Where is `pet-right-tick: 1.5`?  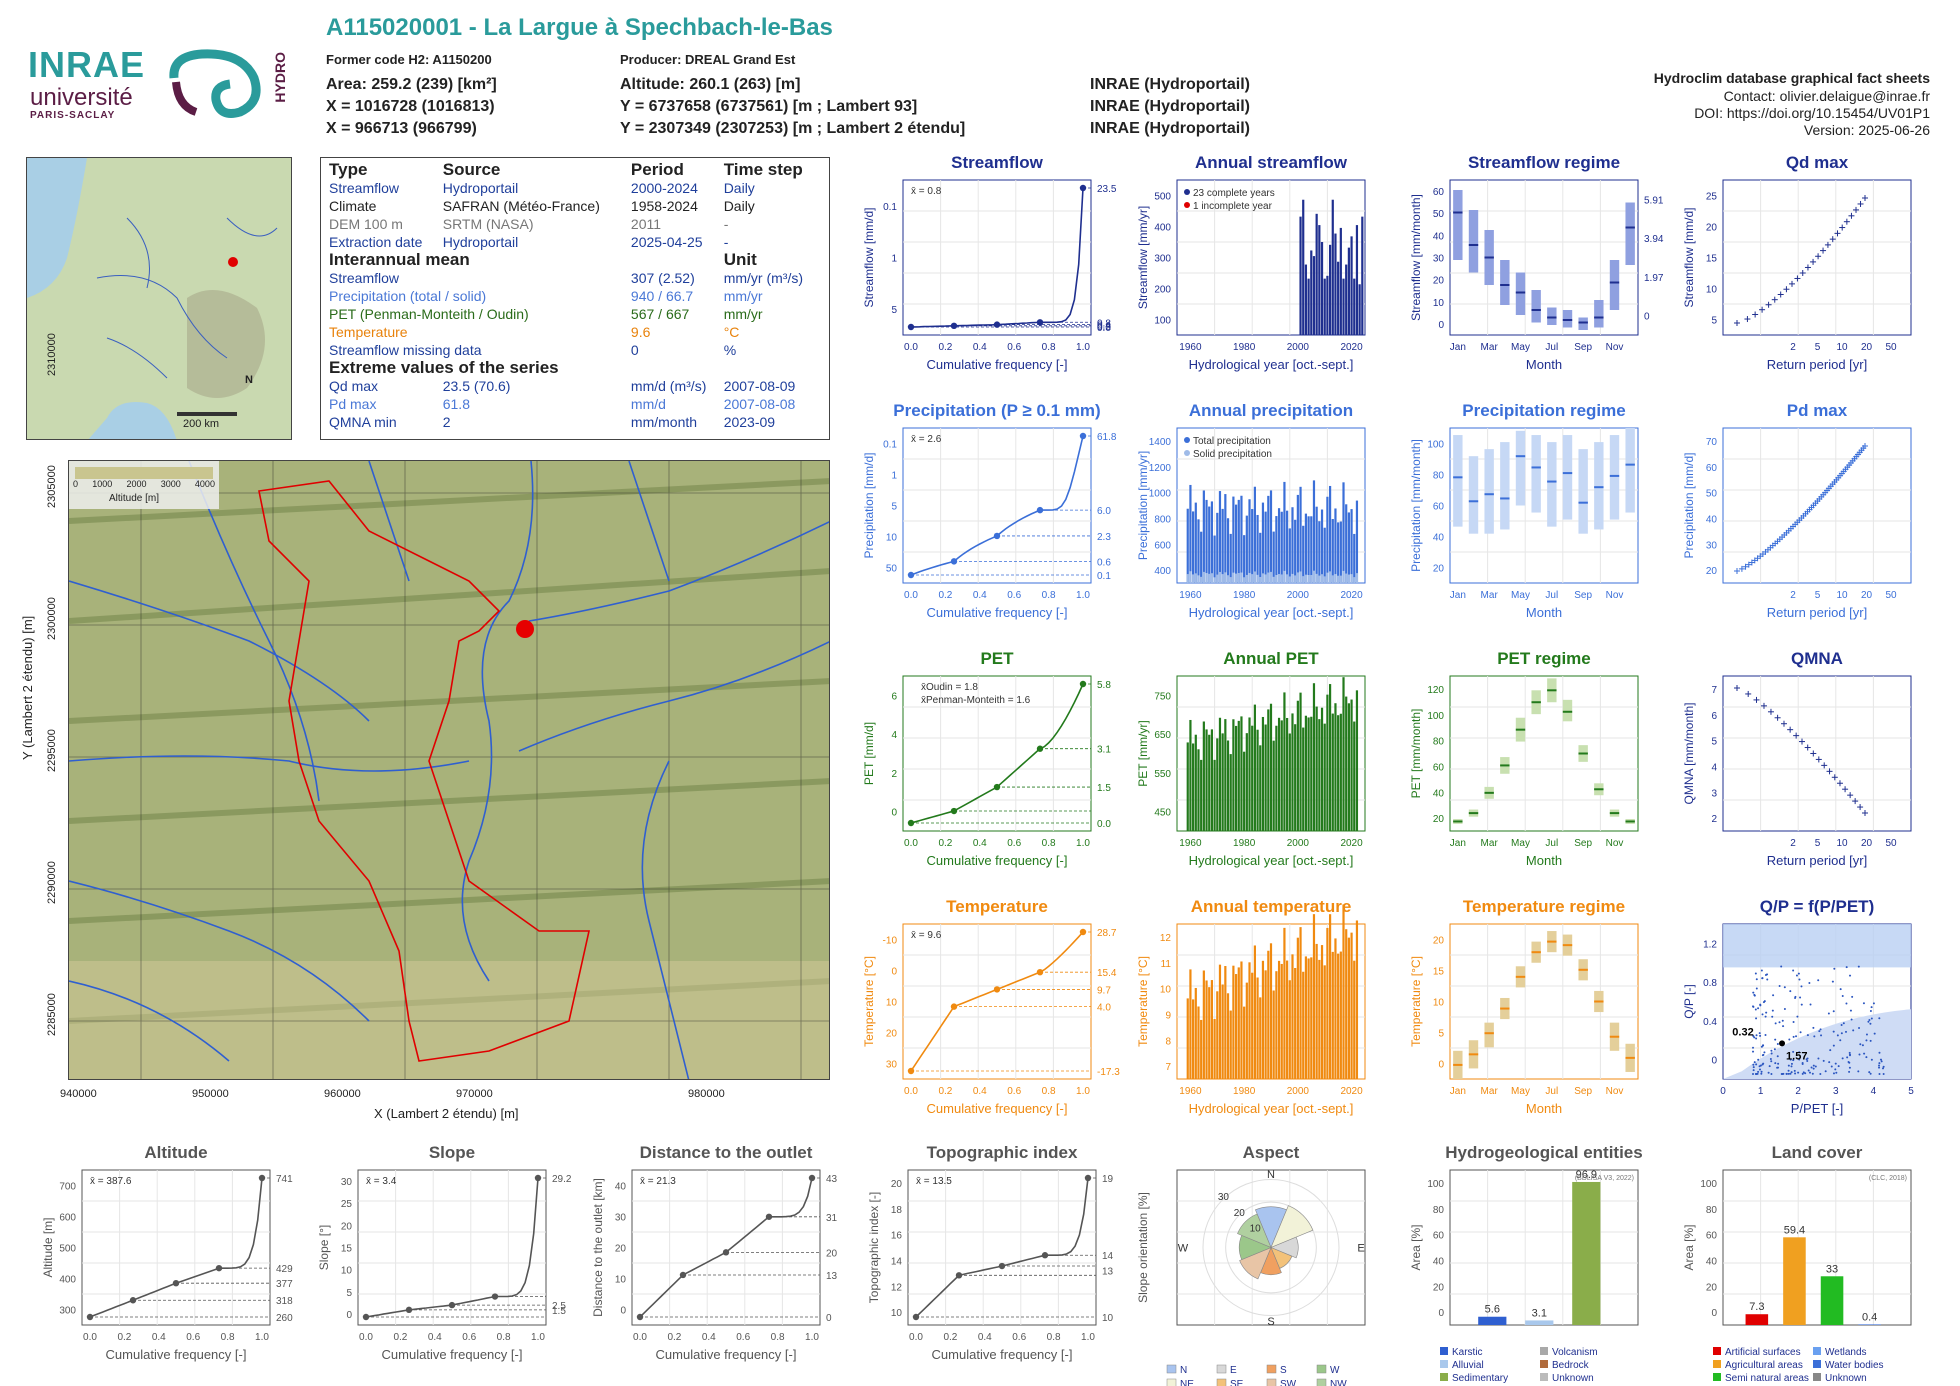 pet-right-tick: 1.5 is located at coordinates (1104, 788).